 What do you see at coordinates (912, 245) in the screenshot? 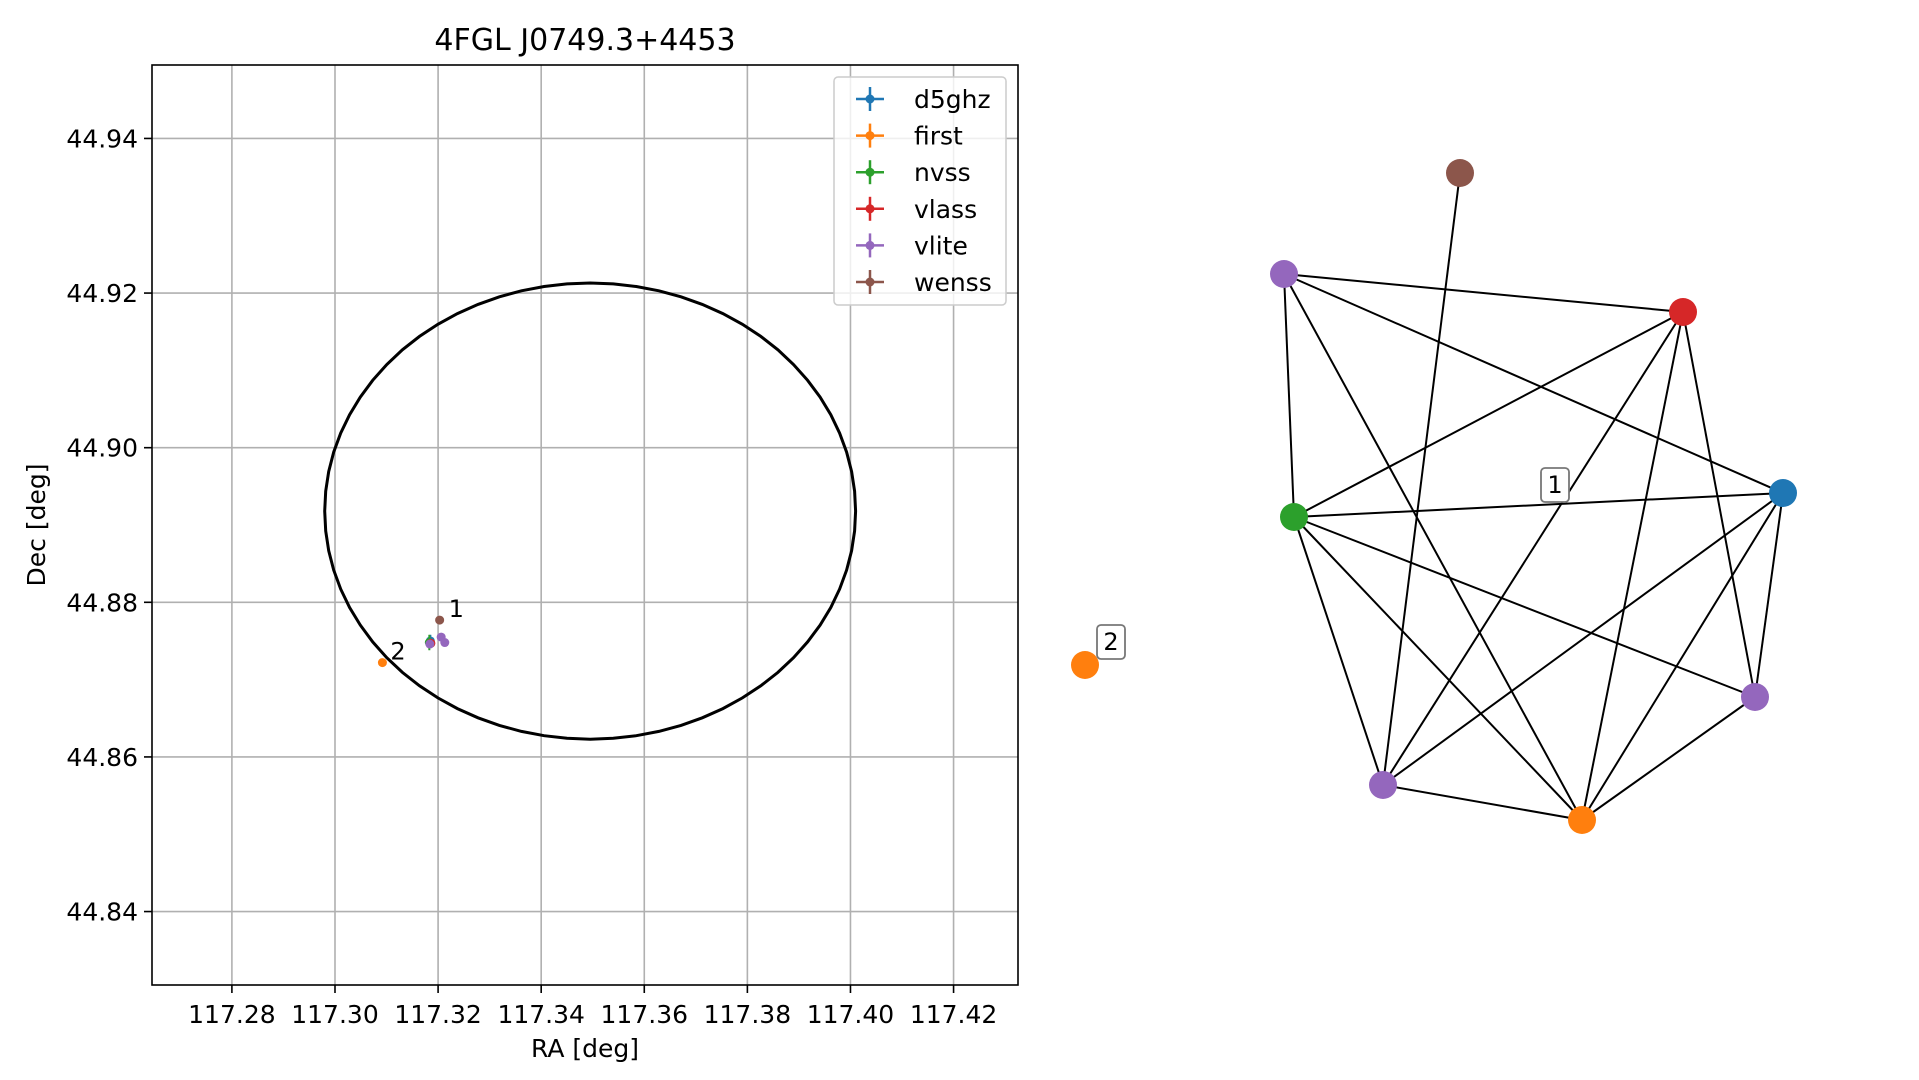
I see `legend-entry-vlite: vlite` at bounding box center [912, 245].